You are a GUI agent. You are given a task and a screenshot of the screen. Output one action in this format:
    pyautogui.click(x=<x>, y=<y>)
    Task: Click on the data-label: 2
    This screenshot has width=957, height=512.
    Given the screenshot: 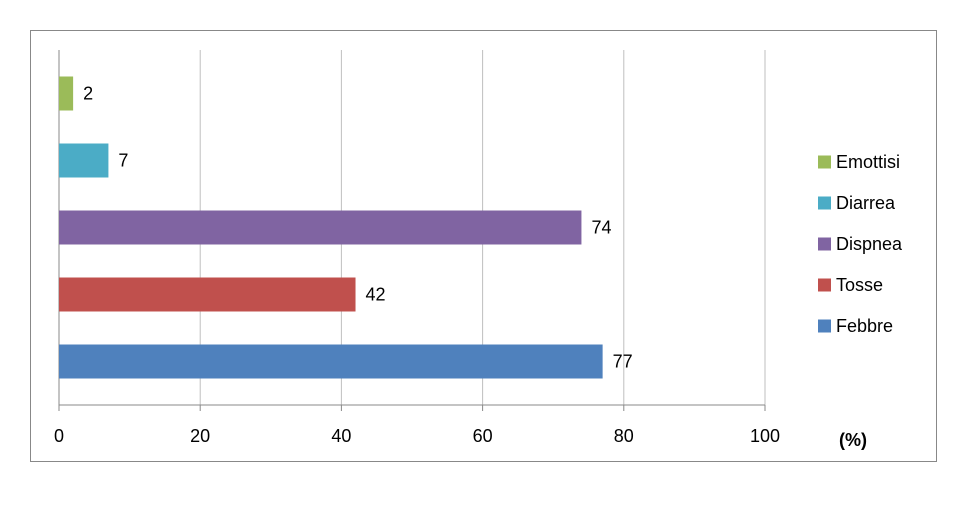 What is the action you would take?
    pyautogui.click(x=88, y=93)
    